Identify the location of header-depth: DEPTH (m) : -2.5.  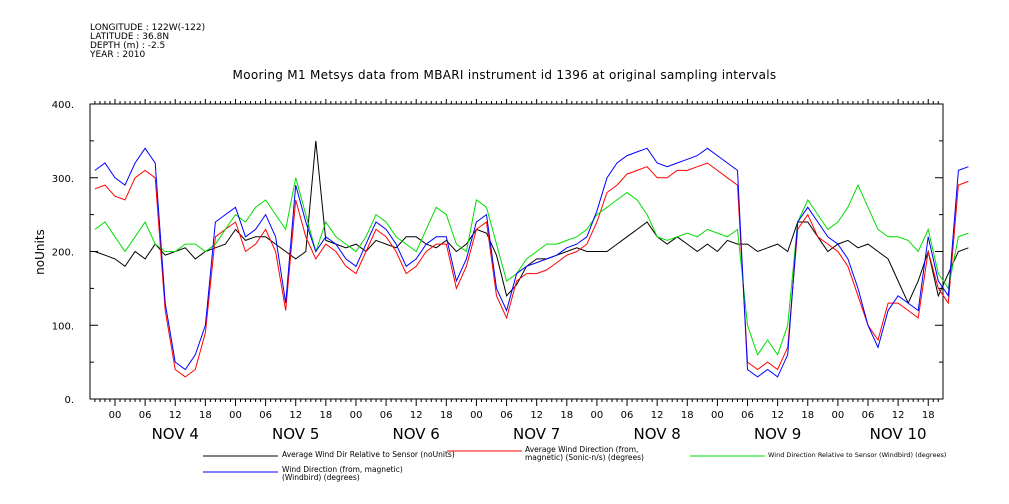
(128, 46).